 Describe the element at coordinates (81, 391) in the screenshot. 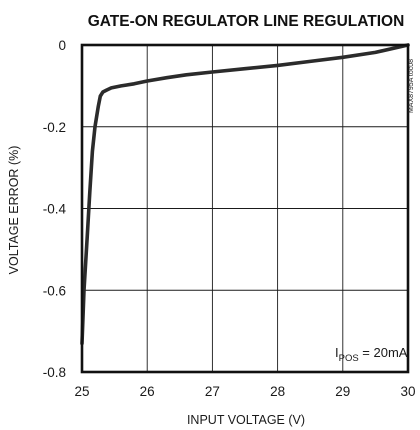

I see `x-tick-label: 25` at that location.